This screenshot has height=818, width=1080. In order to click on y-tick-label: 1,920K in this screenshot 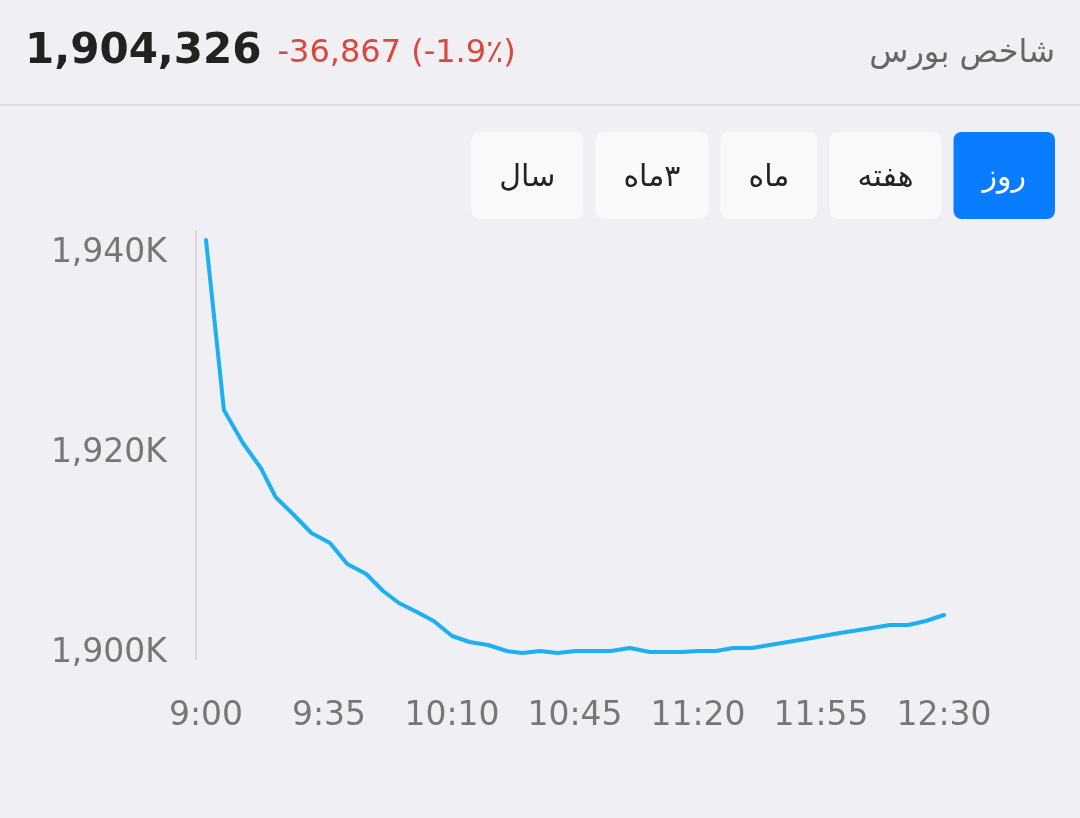, I will do `click(109, 450)`.